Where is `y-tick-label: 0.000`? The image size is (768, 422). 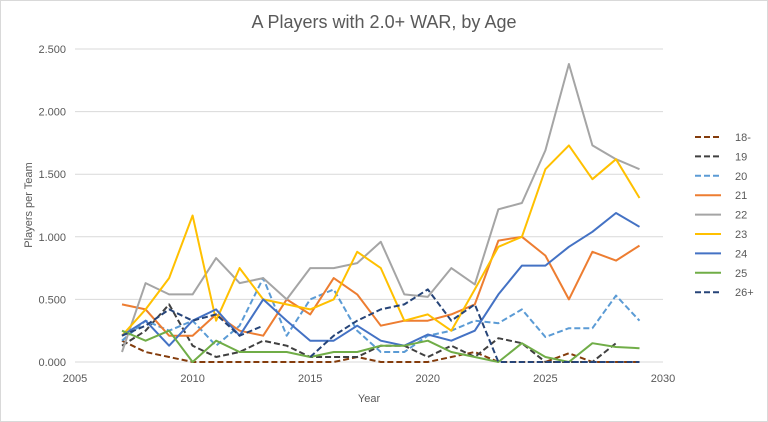
y-tick-label: 0.000 is located at coordinates (52, 363).